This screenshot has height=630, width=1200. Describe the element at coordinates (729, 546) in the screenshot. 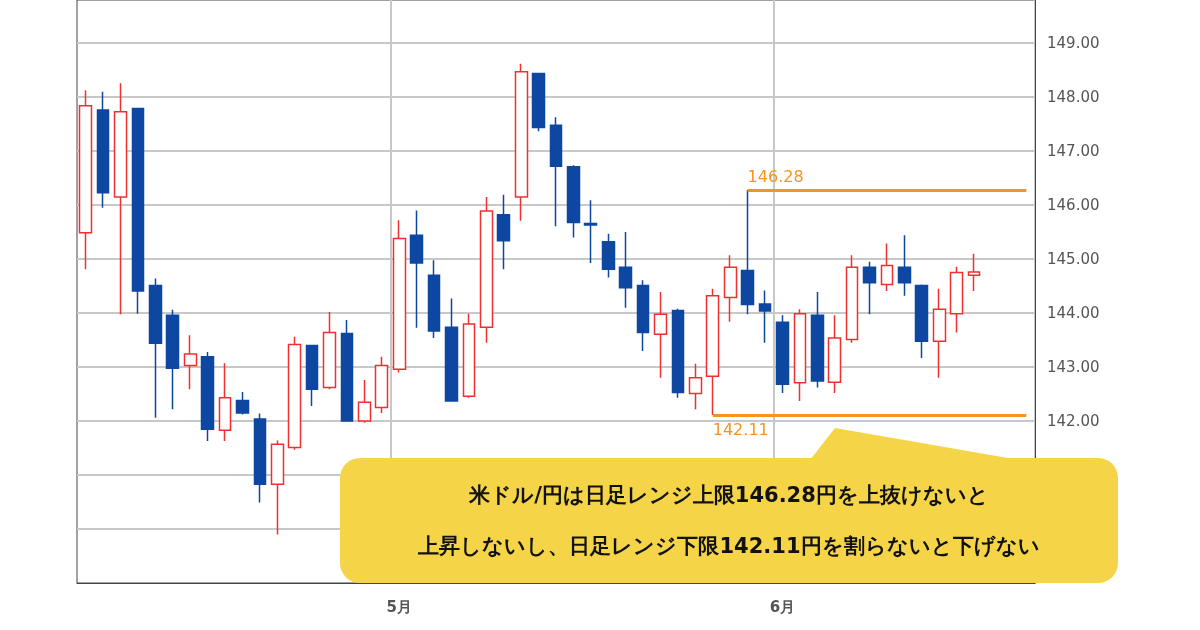

I see `annotation: 上昇しないし、日足レンジ下限142.11円を割らないと下げない` at that location.